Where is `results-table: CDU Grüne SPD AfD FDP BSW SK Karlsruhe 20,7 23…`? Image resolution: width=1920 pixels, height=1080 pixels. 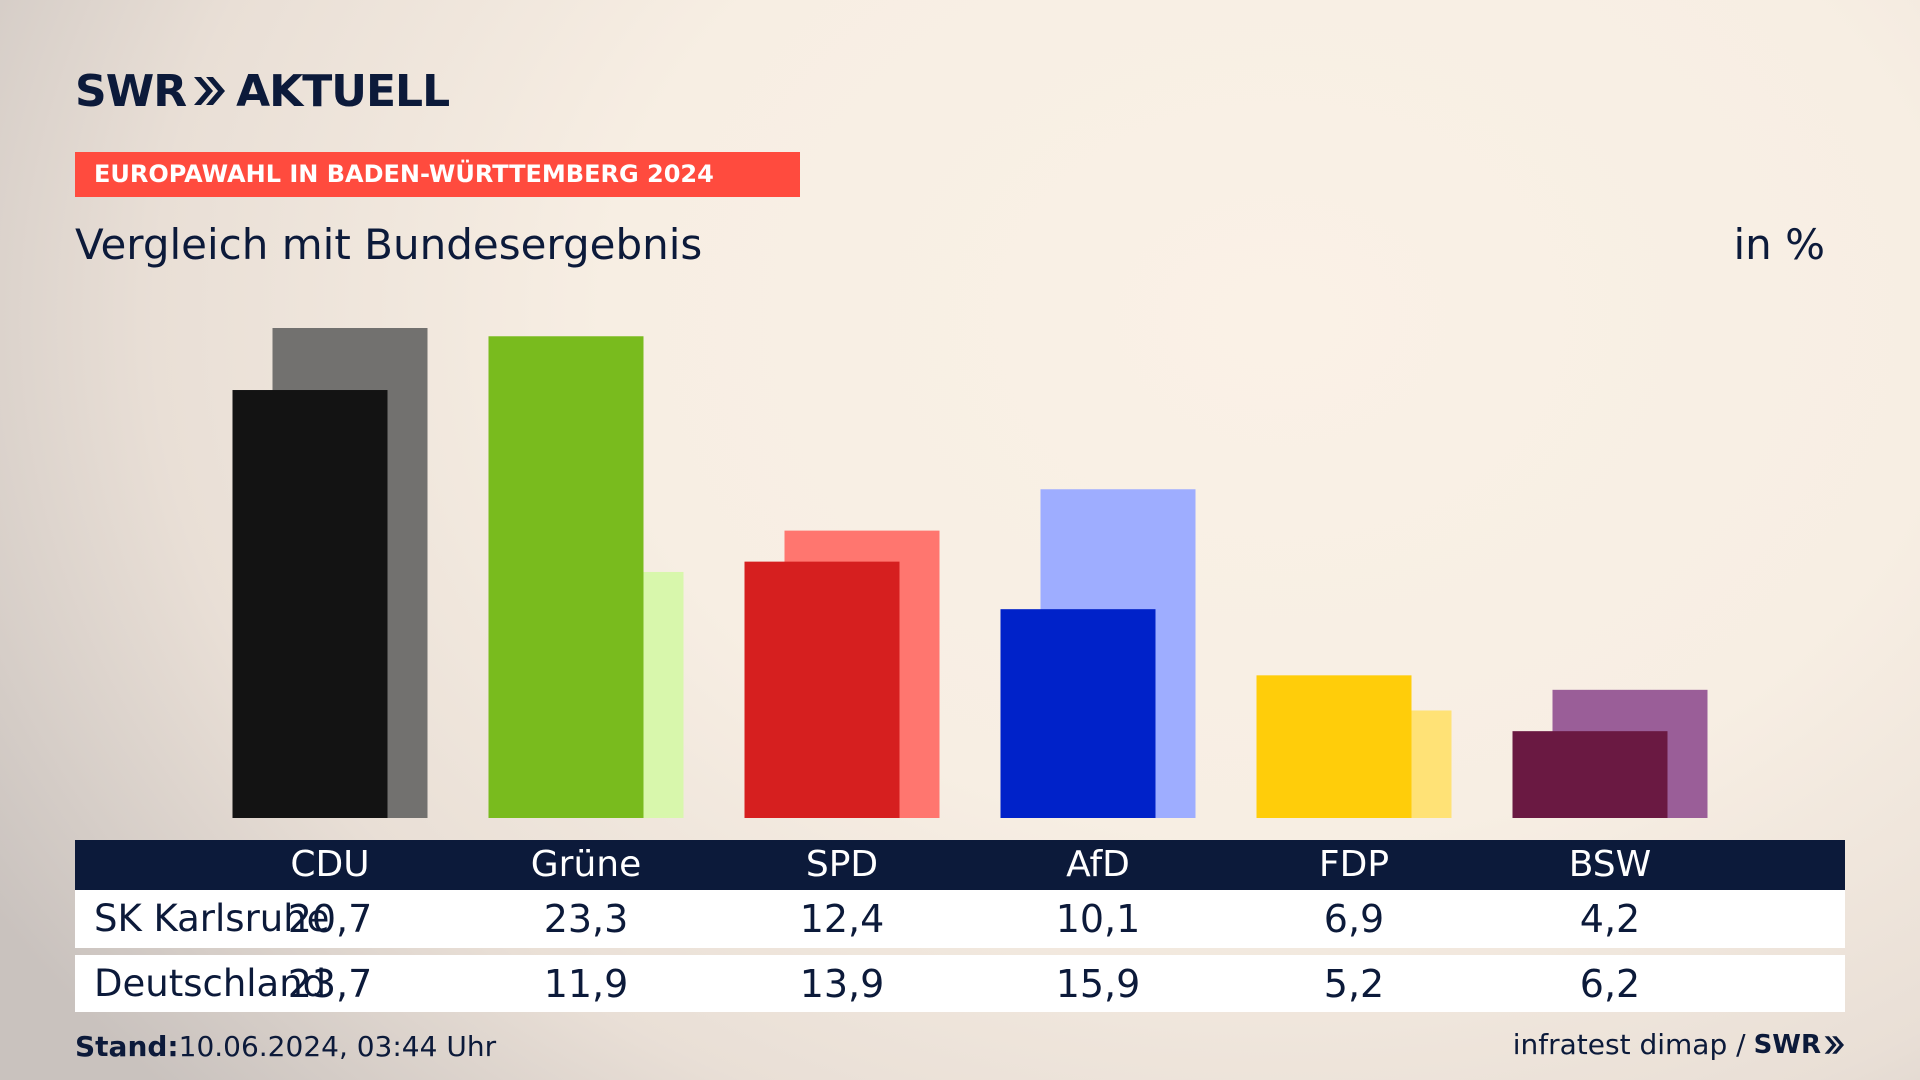
results-table: CDU Grüne SPD AfD FDP BSW SK Karlsruhe 20,7 23… is located at coordinates (960, 926).